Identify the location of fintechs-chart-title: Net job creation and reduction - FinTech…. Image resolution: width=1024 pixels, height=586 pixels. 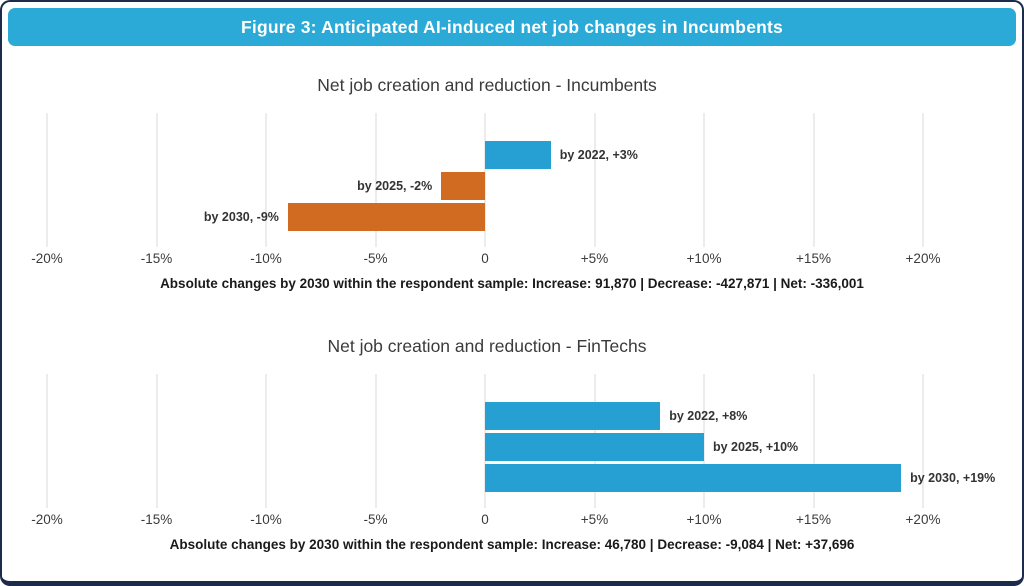
(487, 346).